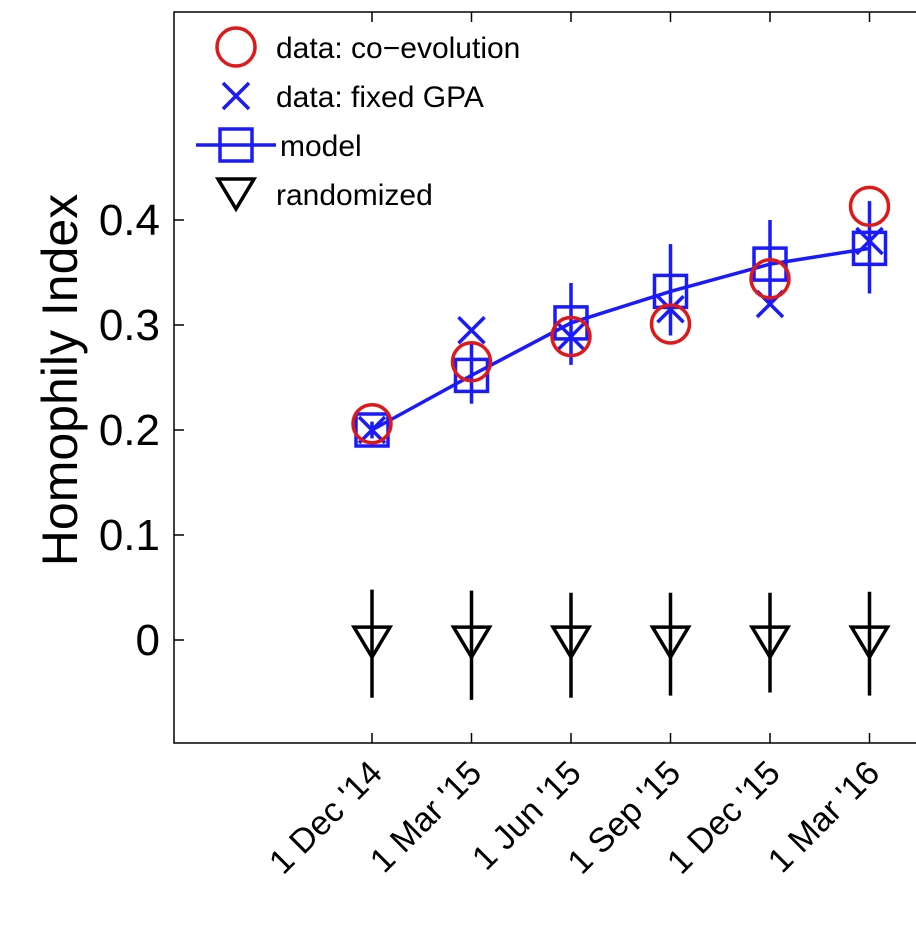 This screenshot has height=933, width=916. What do you see at coordinates (60, 380) in the screenshot?
I see `y-axis-label: Homophily Index` at bounding box center [60, 380].